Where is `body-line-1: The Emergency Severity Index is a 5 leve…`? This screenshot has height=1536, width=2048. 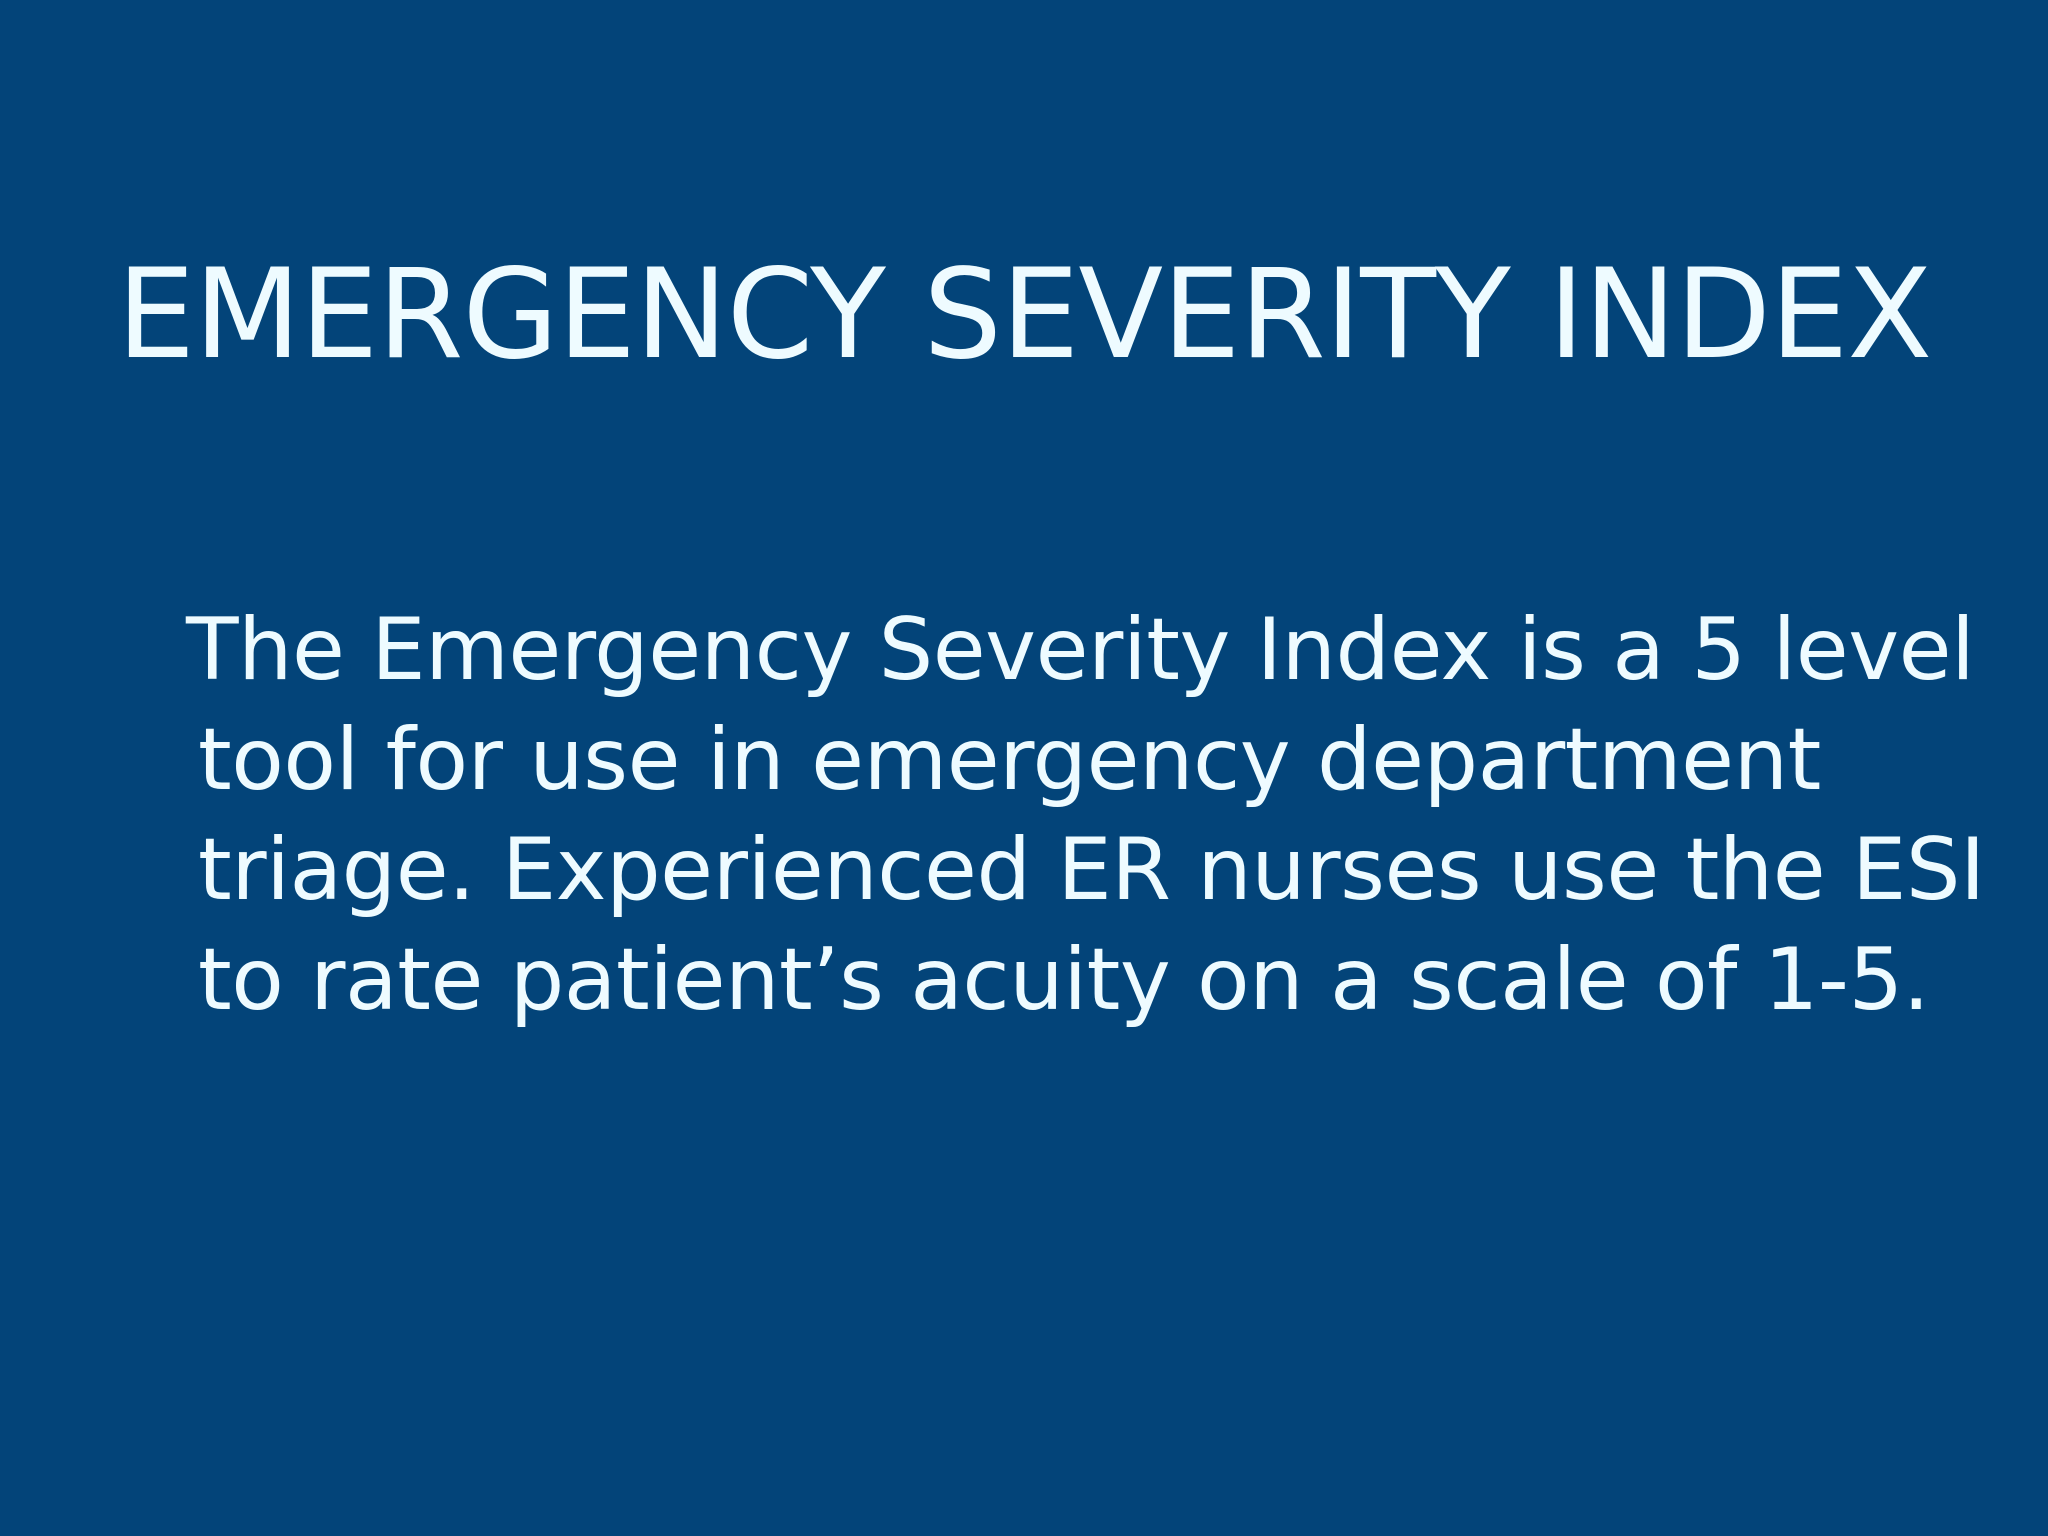
body-line-1: The Emergency Severity Index is a 5 leve… is located at coordinates (1080, 650).